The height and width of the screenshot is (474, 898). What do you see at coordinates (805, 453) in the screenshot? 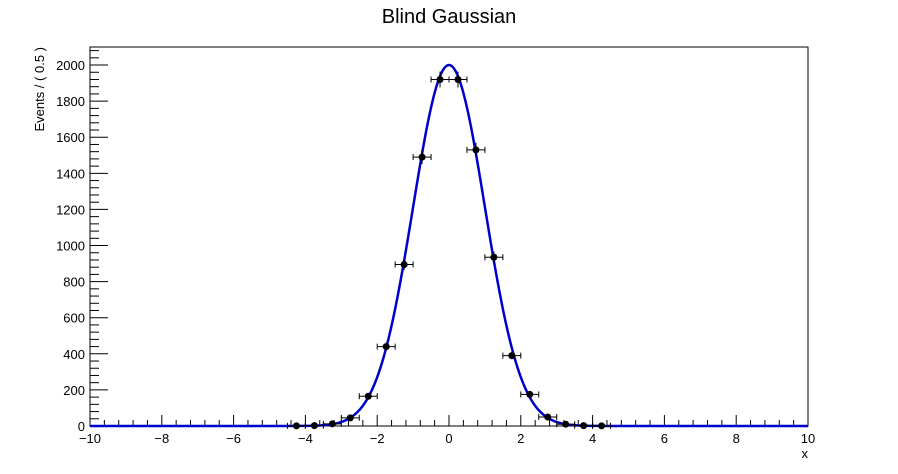
I see `x-axis-label: x` at bounding box center [805, 453].